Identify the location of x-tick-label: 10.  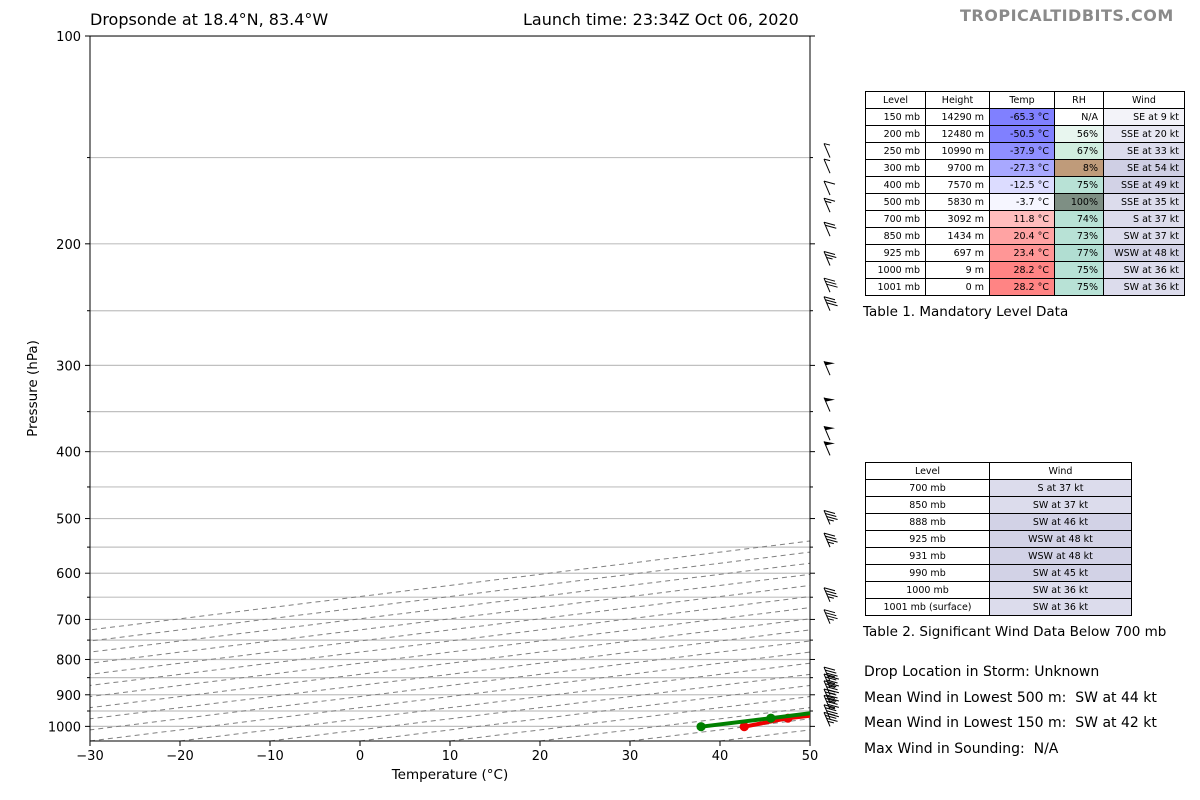
(450, 756).